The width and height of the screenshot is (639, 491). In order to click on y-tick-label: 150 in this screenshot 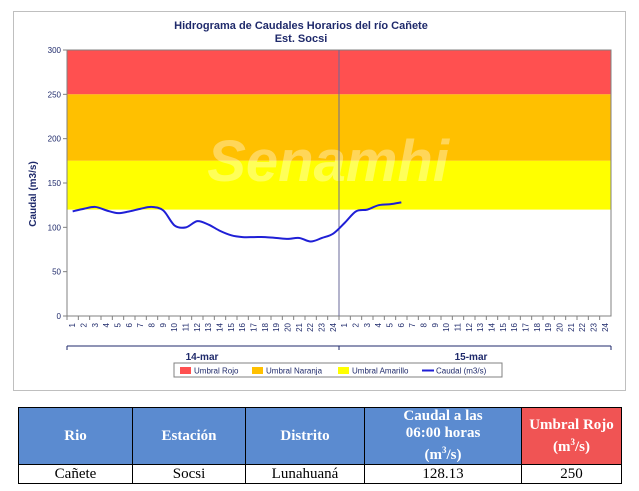, I will do `click(55, 183)`.